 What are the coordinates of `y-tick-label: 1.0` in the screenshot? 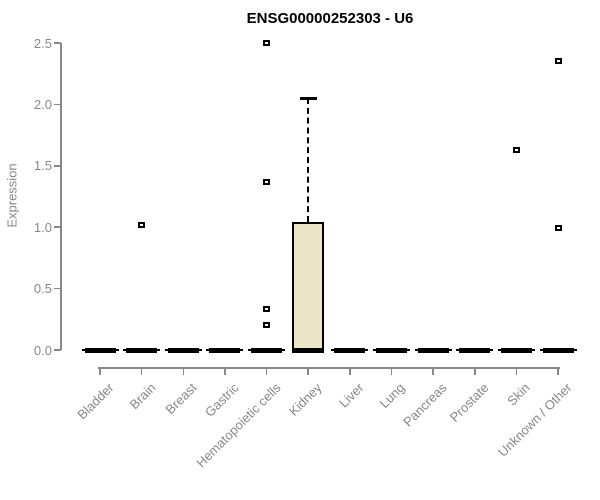 It's located at (42, 227).